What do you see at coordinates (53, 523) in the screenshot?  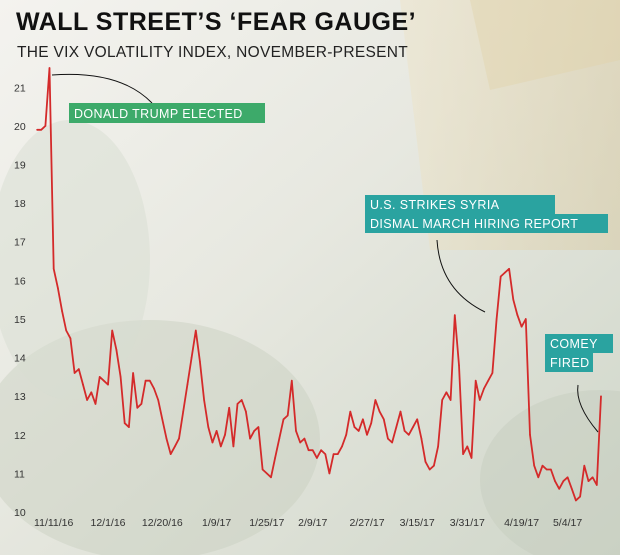 I see `x-tick-label: 11/11/16` at bounding box center [53, 523].